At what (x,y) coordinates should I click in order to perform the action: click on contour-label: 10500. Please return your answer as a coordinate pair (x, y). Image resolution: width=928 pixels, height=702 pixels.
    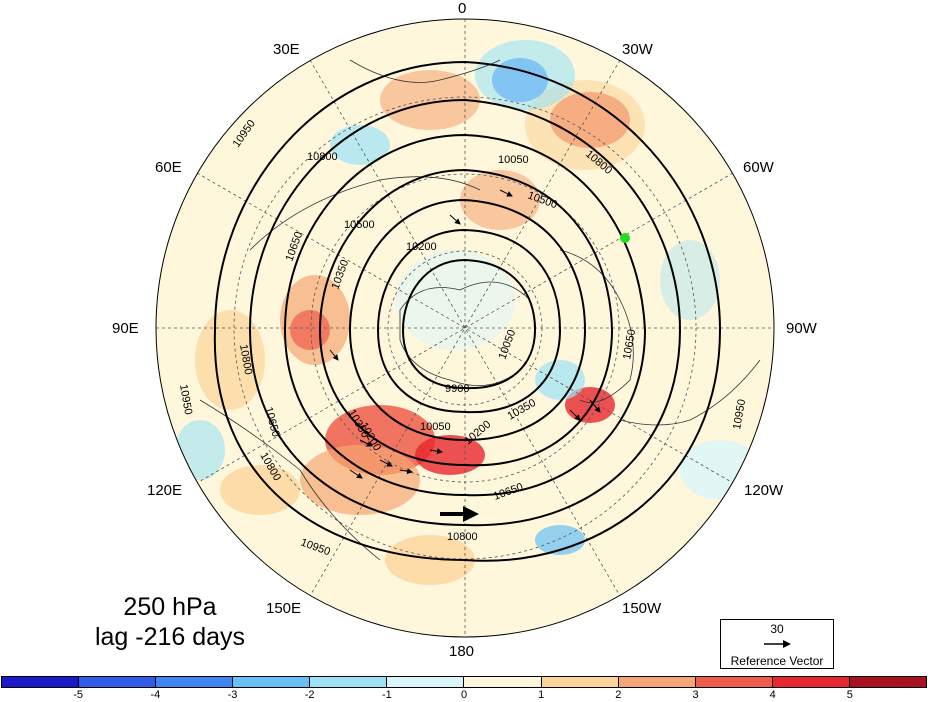
    Looking at the image, I should click on (359, 225).